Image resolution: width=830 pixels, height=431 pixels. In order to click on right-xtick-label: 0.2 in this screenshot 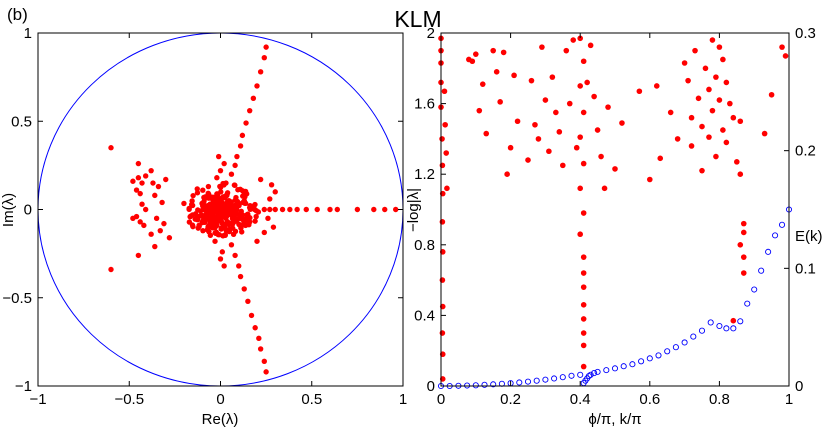, I will do `click(510, 399)`.